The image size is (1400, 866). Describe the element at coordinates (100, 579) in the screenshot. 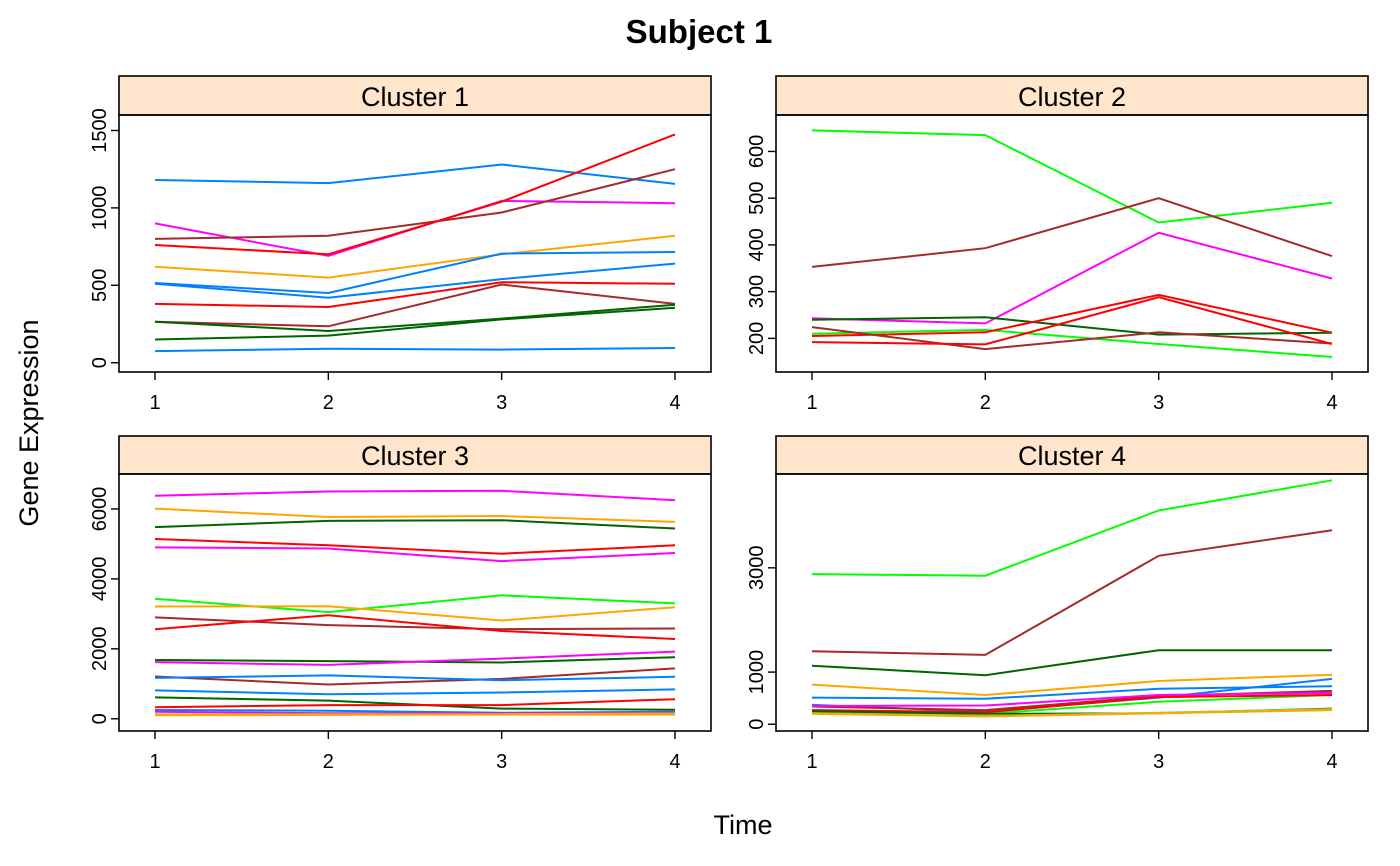

I see `y-tick-label: 4000` at that location.